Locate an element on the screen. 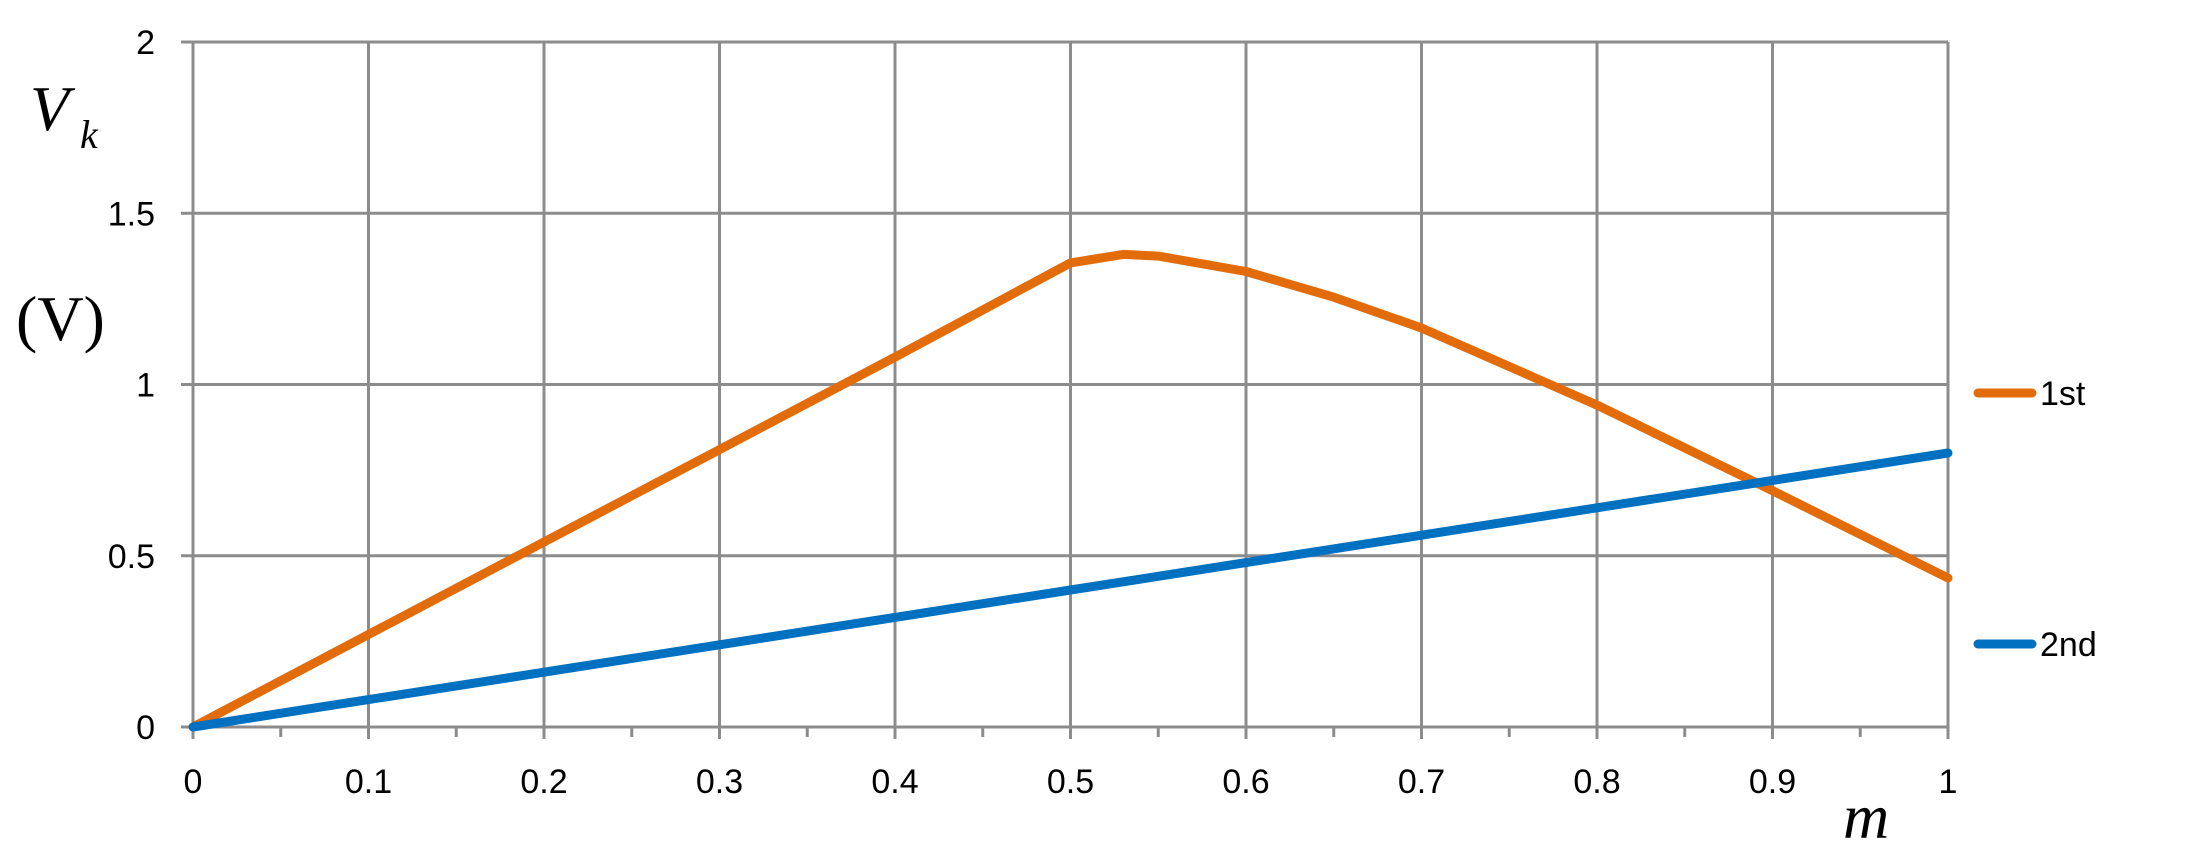 Image resolution: width=2205 pixels, height=852 pixels. legend: 1st 2nd is located at coordinates (2035, 519).